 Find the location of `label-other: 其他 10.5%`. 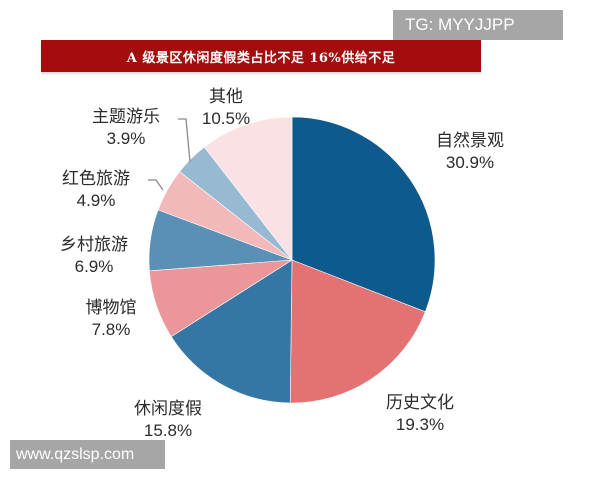

label-other: 其他 10.5% is located at coordinates (226, 107).